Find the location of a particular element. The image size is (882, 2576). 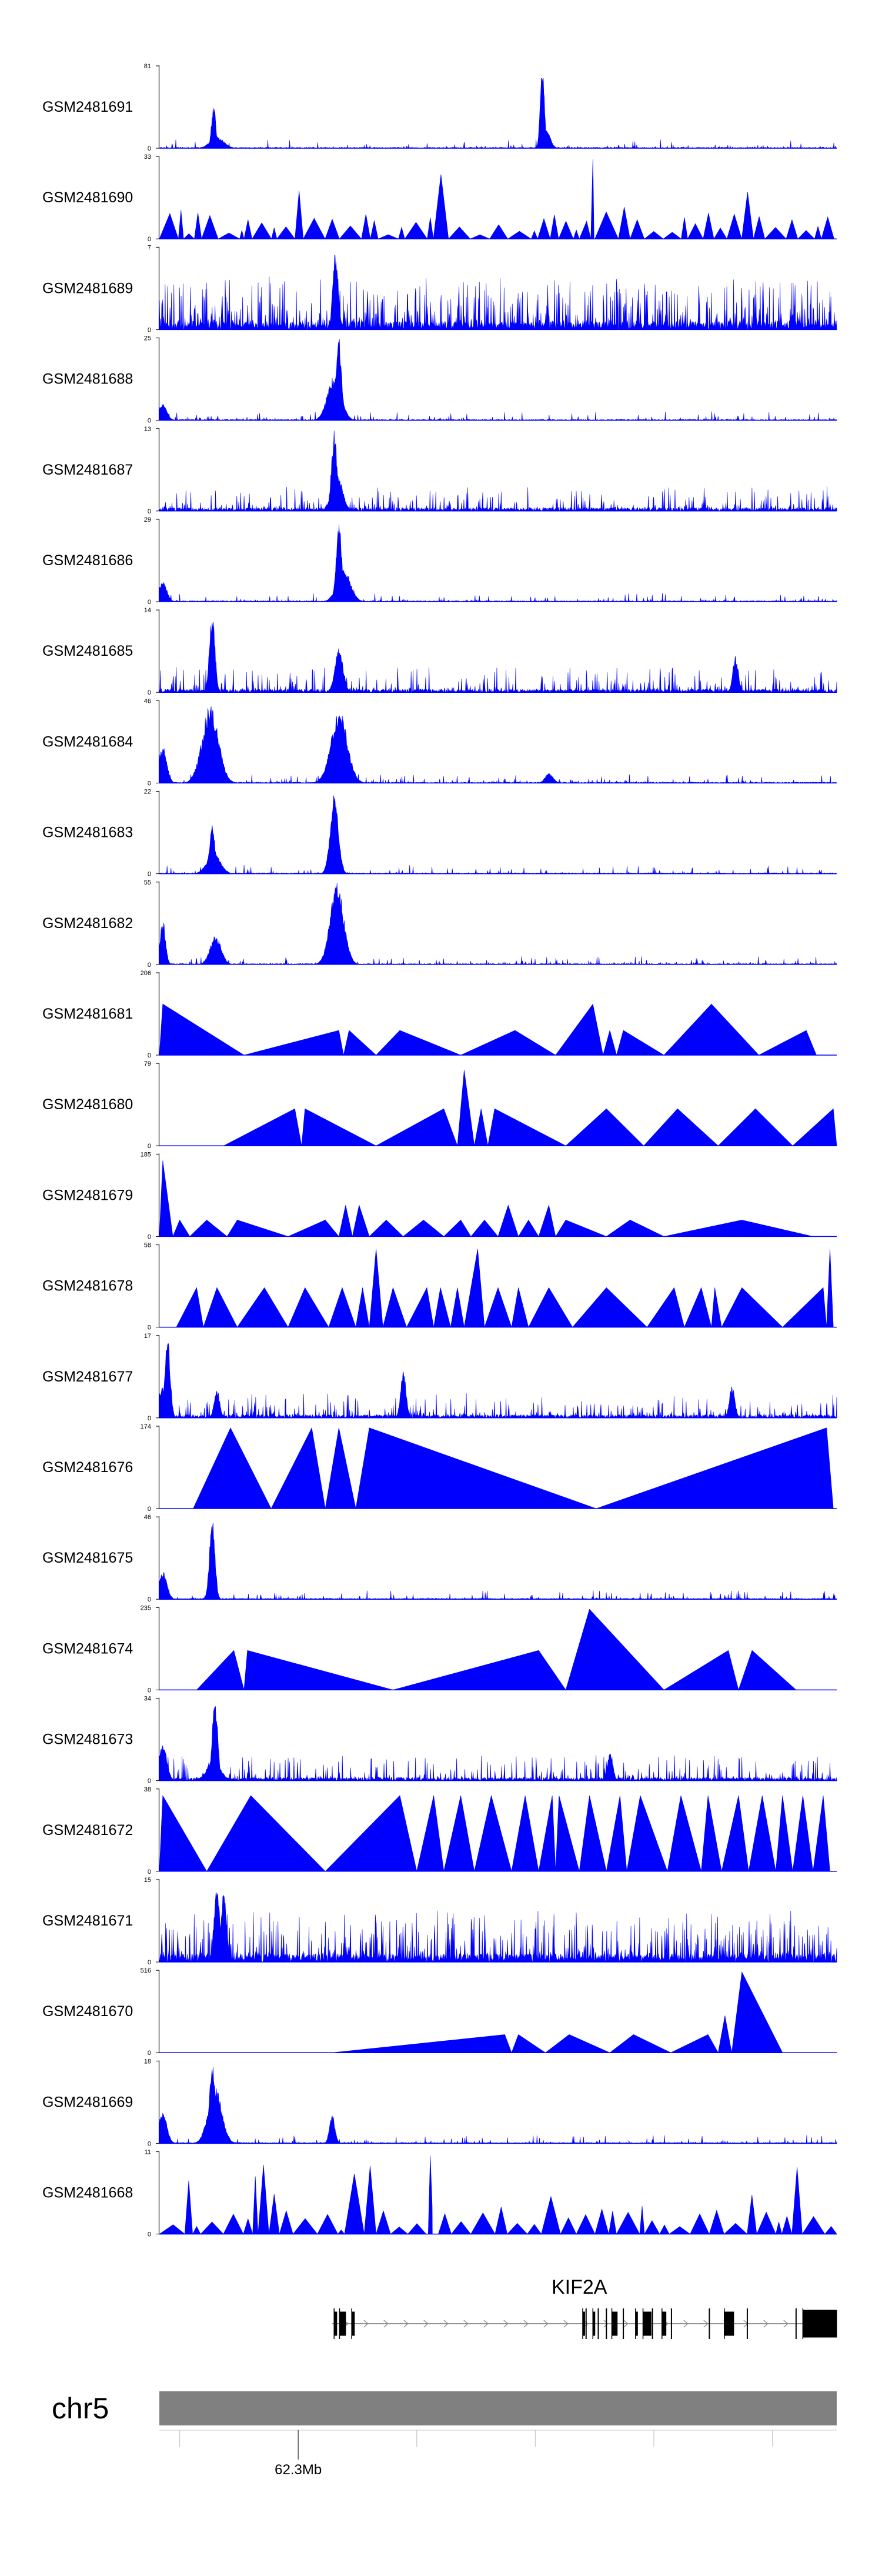

track-GSM2481678: GSM2481678 58 0 is located at coordinates (439, 1287).